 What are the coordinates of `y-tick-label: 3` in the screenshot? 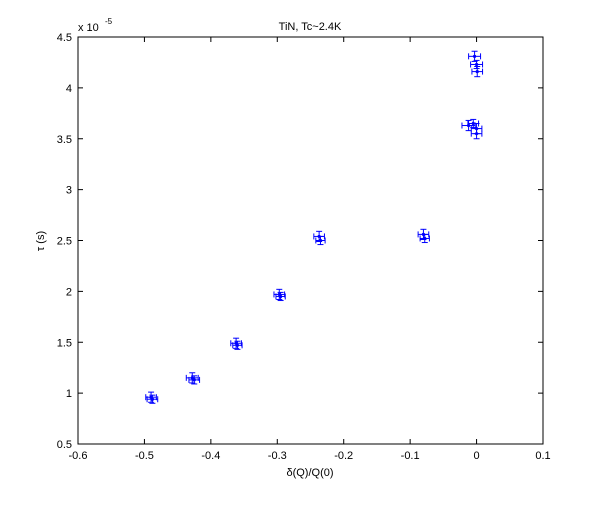 It's located at (69, 191).